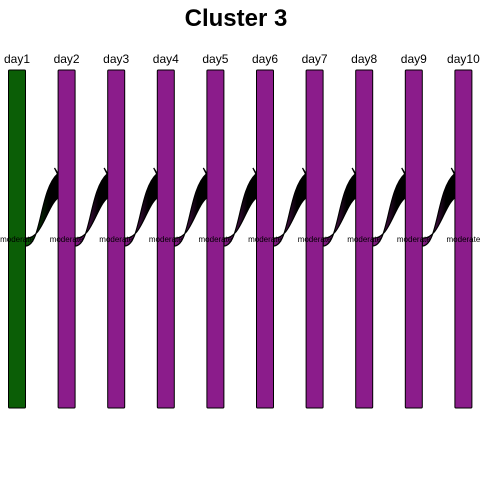 The height and width of the screenshot is (490, 487). I want to click on day-label-3: day3, so click(116, 59).